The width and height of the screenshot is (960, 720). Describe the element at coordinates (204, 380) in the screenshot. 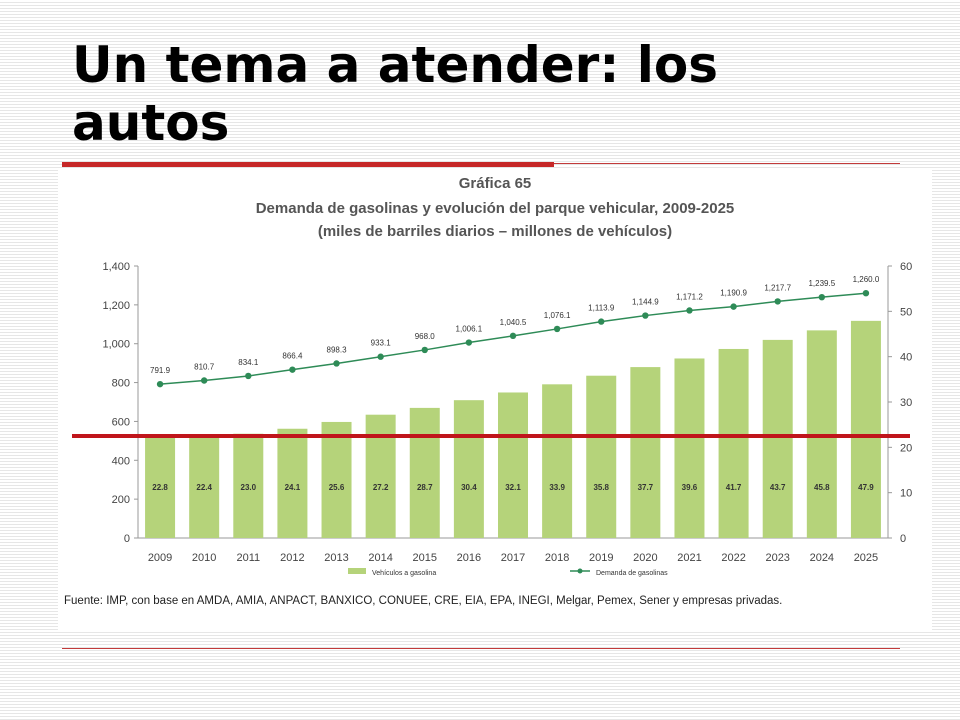

I see `demand-point-2010` at that location.